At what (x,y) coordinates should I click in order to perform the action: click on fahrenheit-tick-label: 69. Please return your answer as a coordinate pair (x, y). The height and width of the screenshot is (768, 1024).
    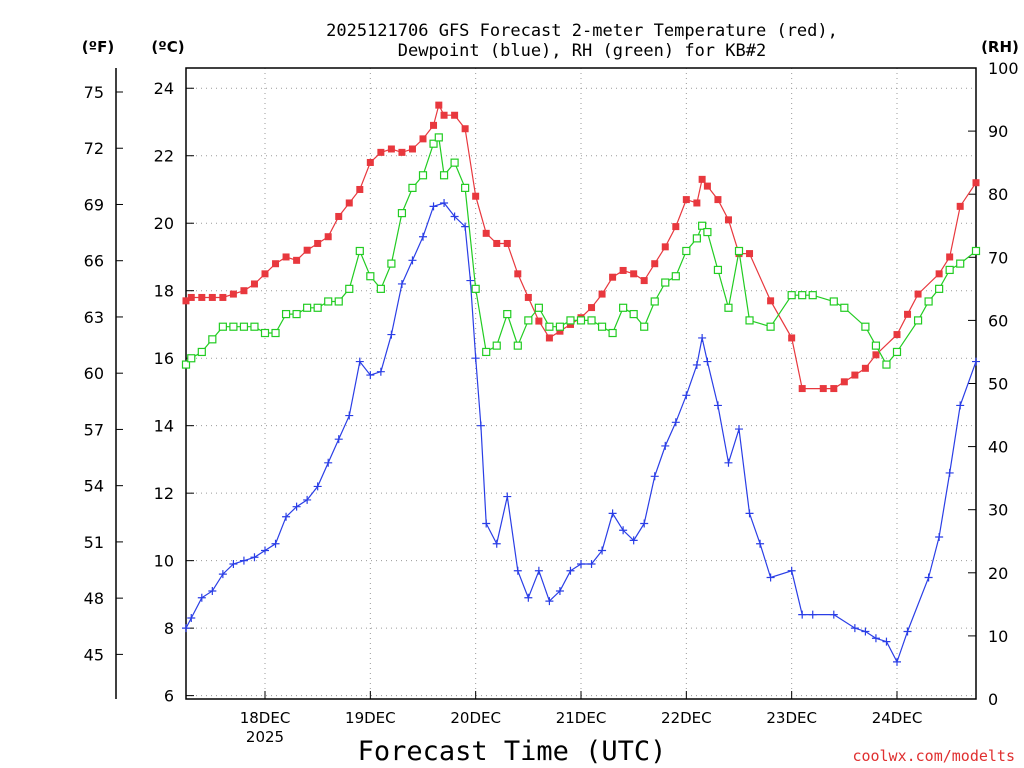
    Looking at the image, I should click on (94, 204).